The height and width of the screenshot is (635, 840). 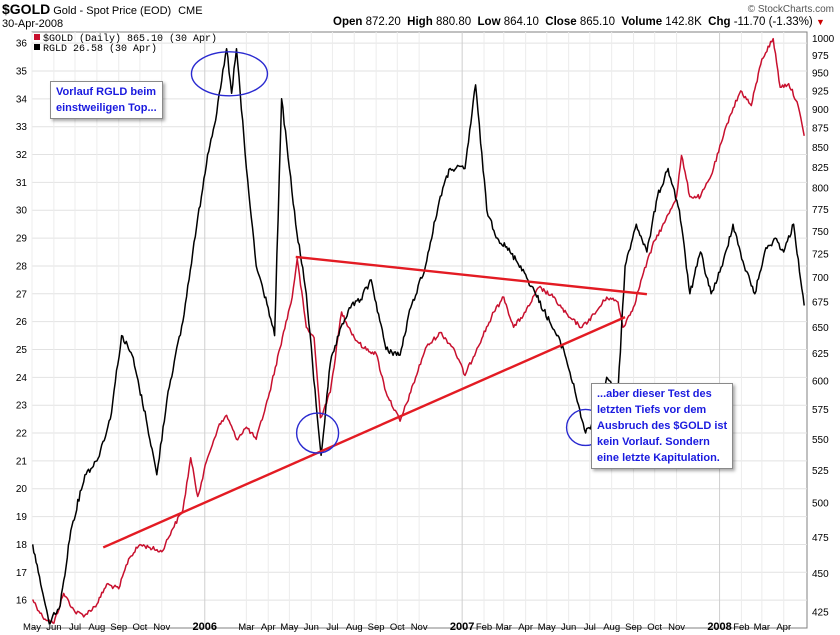 What do you see at coordinates (820, 56) in the screenshot?
I see `right-tick-label: 975` at bounding box center [820, 56].